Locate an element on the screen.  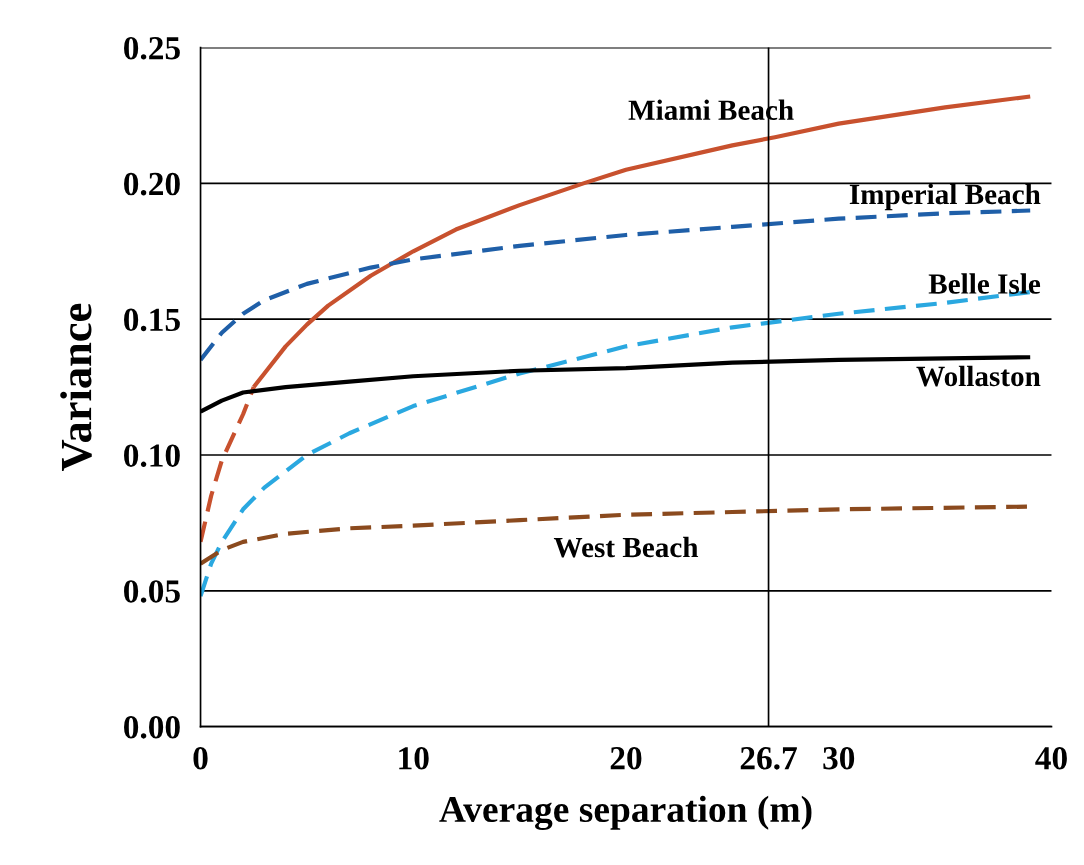
series-label: Wollaston is located at coordinates (978, 376).